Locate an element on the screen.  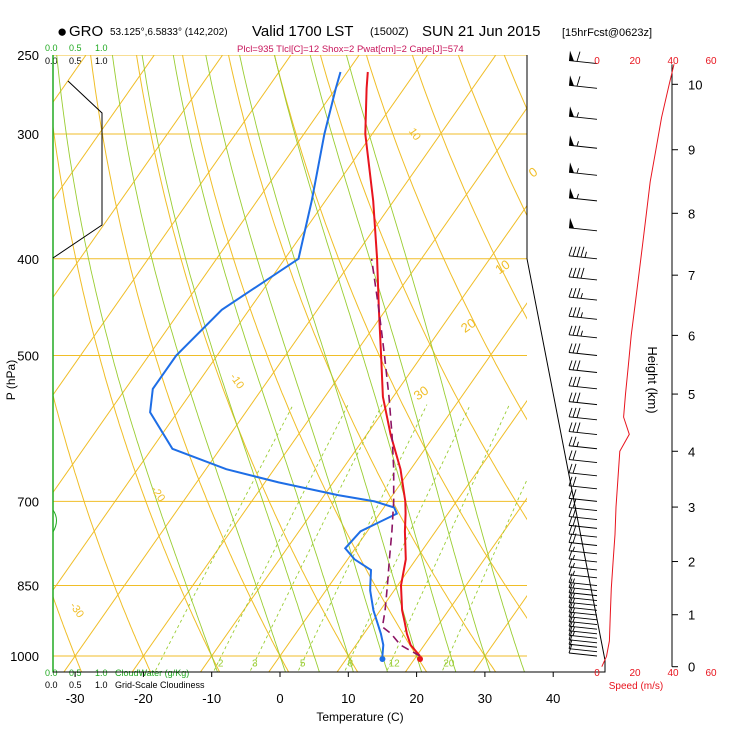
mixing-ratio-label: 8 is located at coordinates (351, 664).